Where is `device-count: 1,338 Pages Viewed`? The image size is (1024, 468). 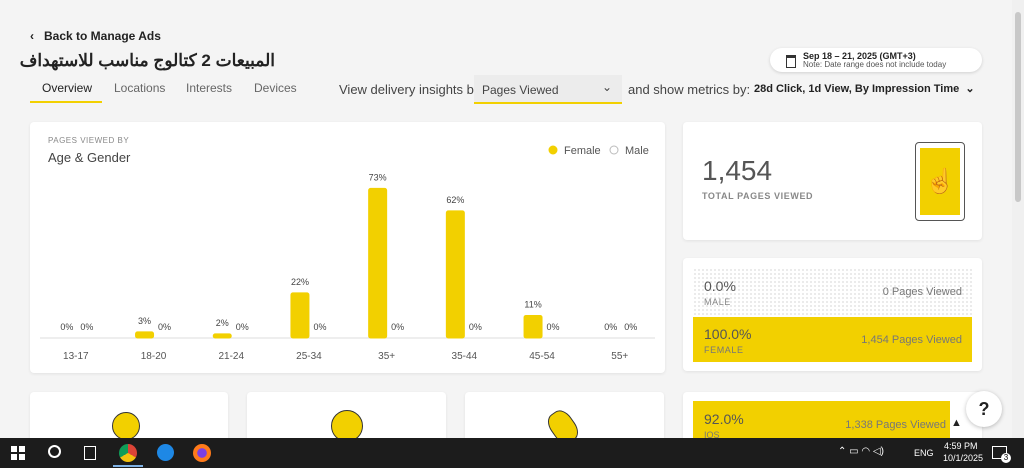 device-count: 1,338 Pages Viewed is located at coordinates (895, 425).